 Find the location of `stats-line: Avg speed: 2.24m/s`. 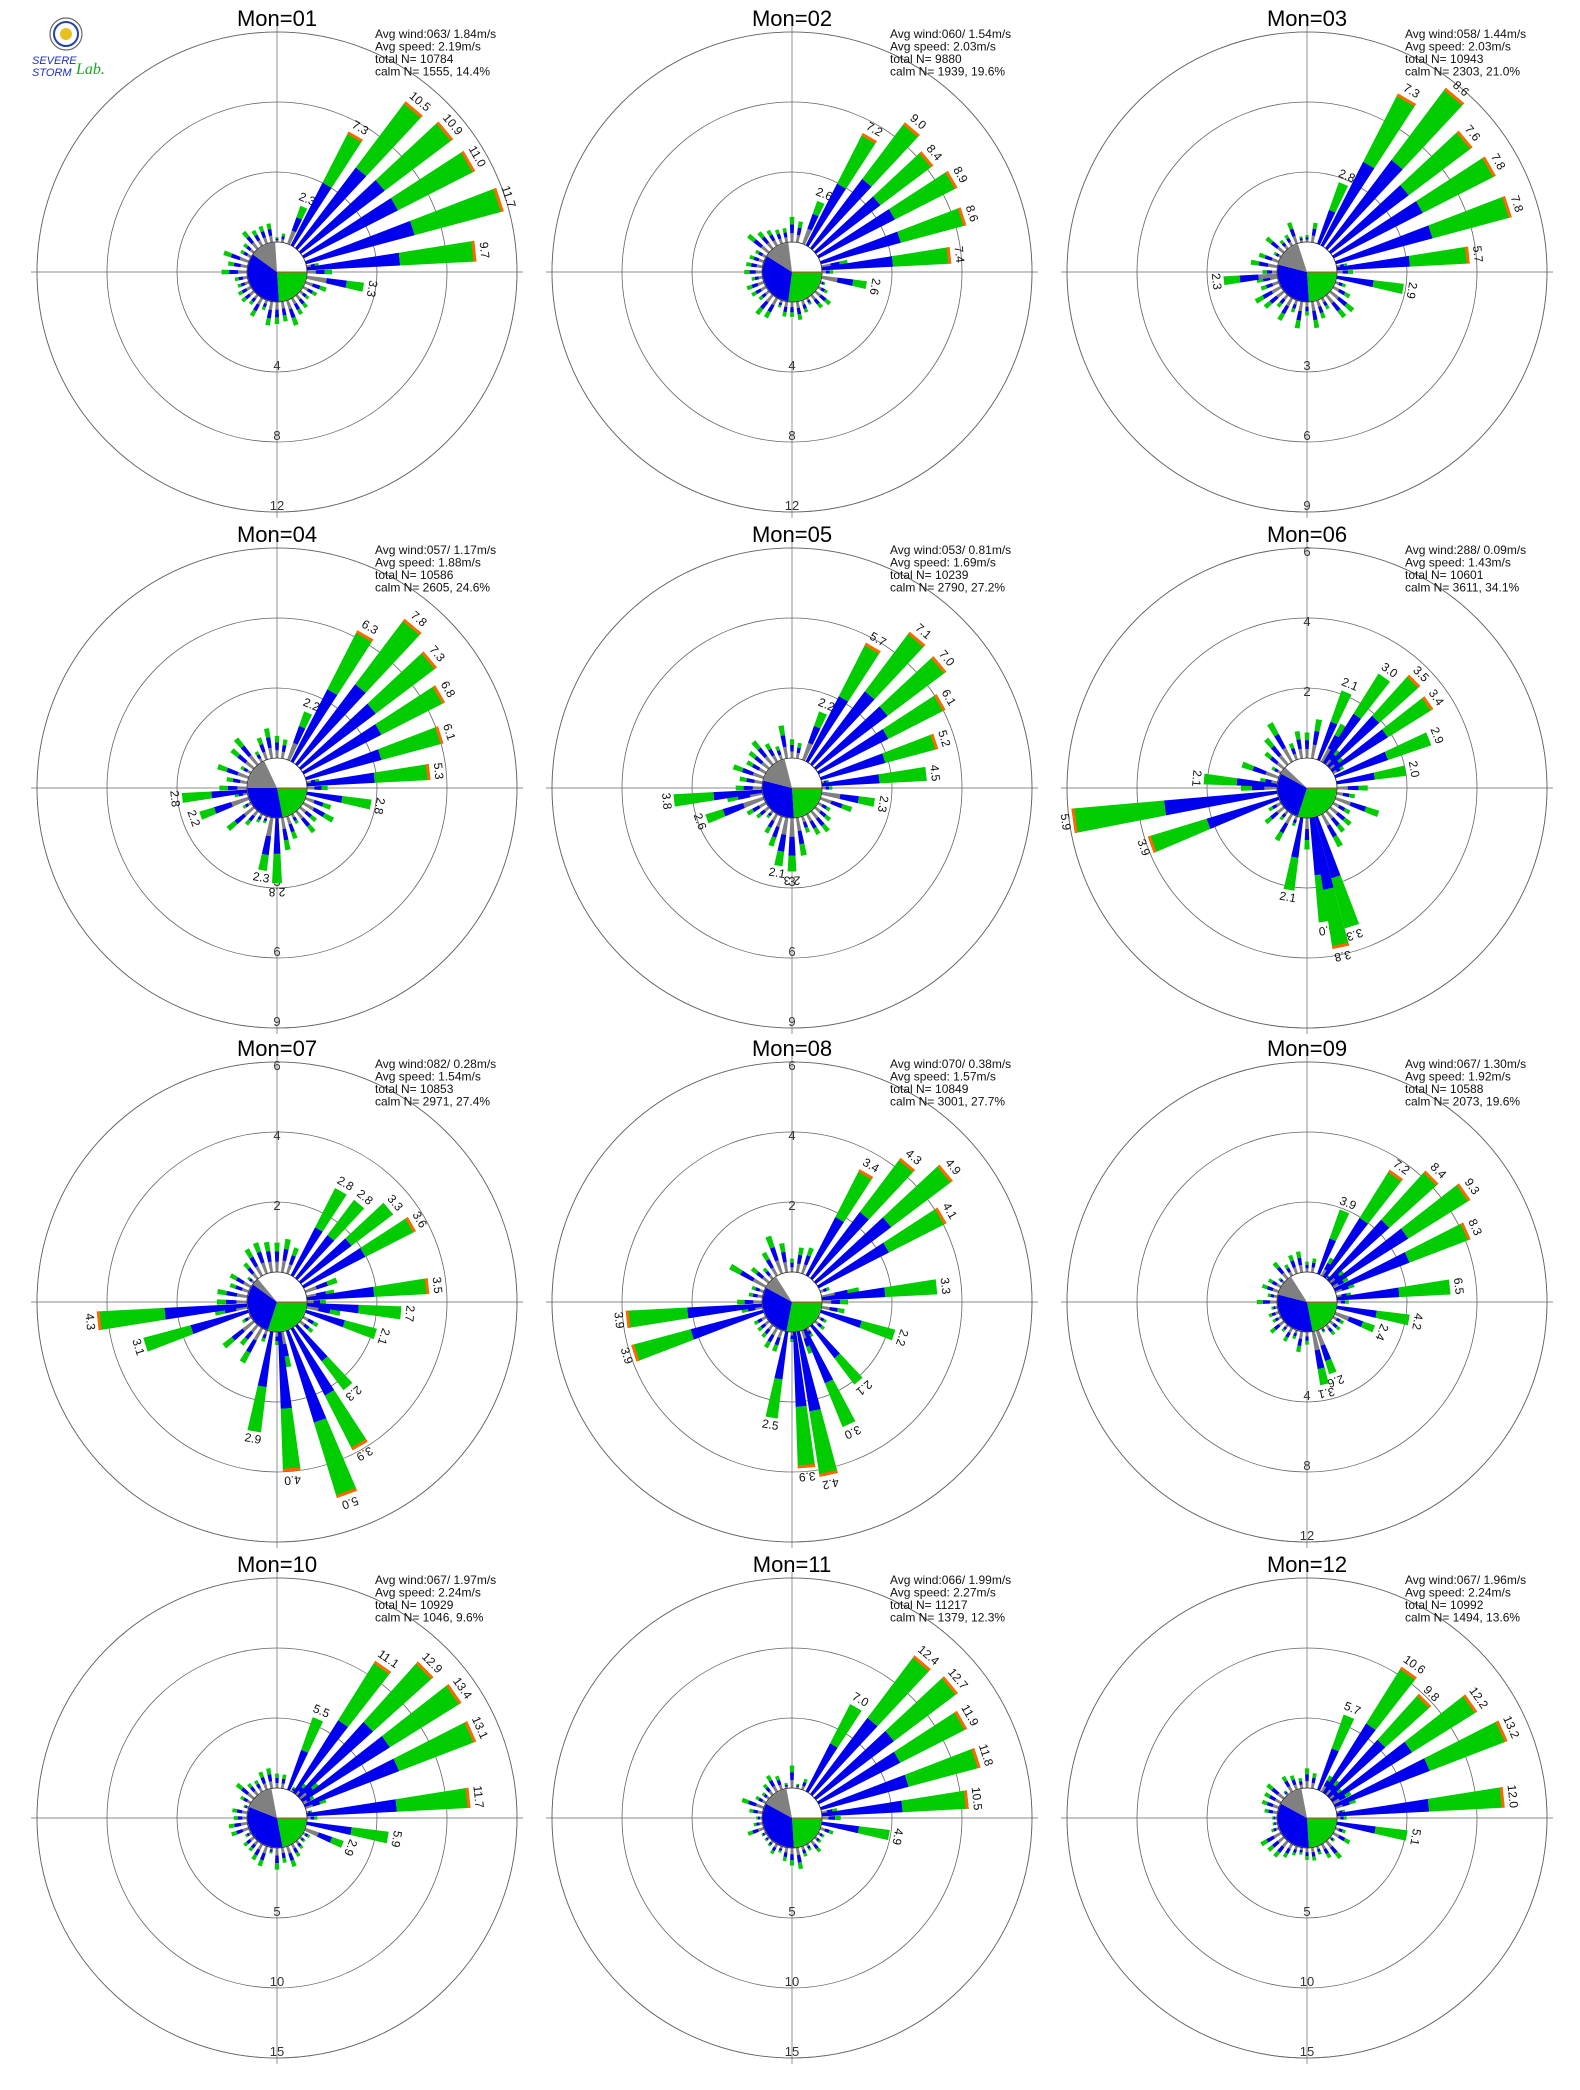

stats-line: Avg speed: 2.24m/s is located at coordinates (1458, 1593).